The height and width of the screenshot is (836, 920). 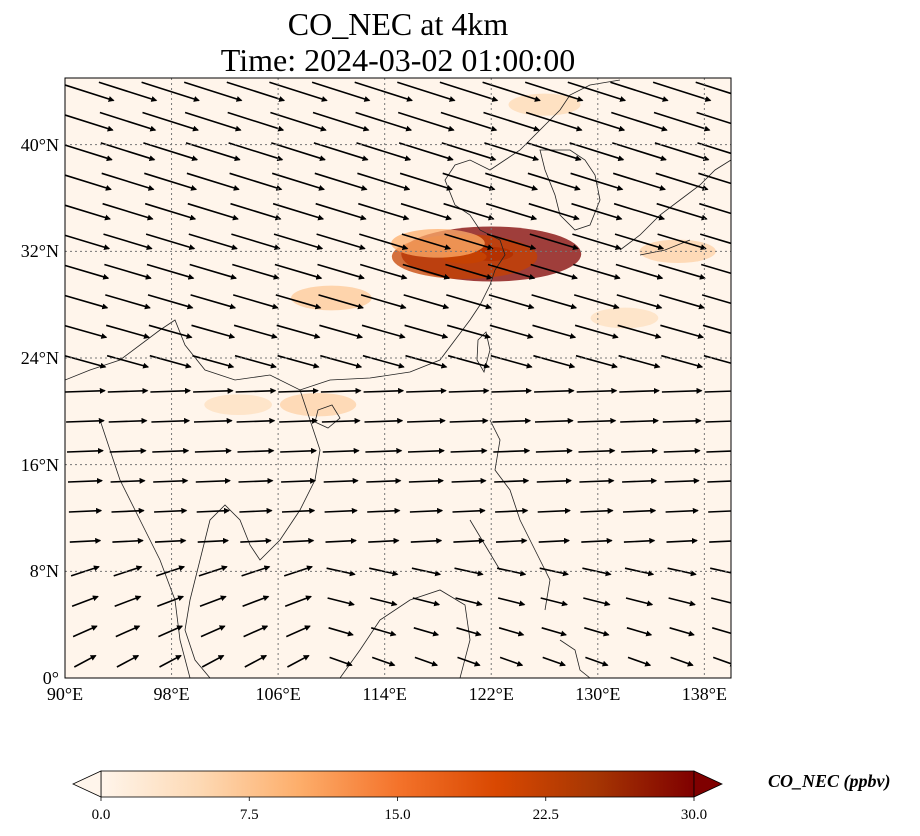 I want to click on longitude-tick-label: 138°E, so click(x=704, y=694).